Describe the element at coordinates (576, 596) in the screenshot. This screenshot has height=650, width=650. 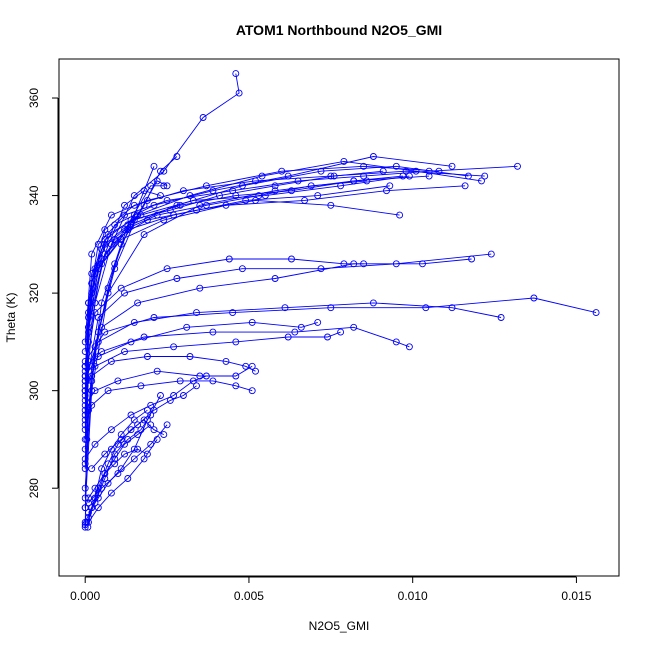
I see `x-tick-label: 0.015` at that location.